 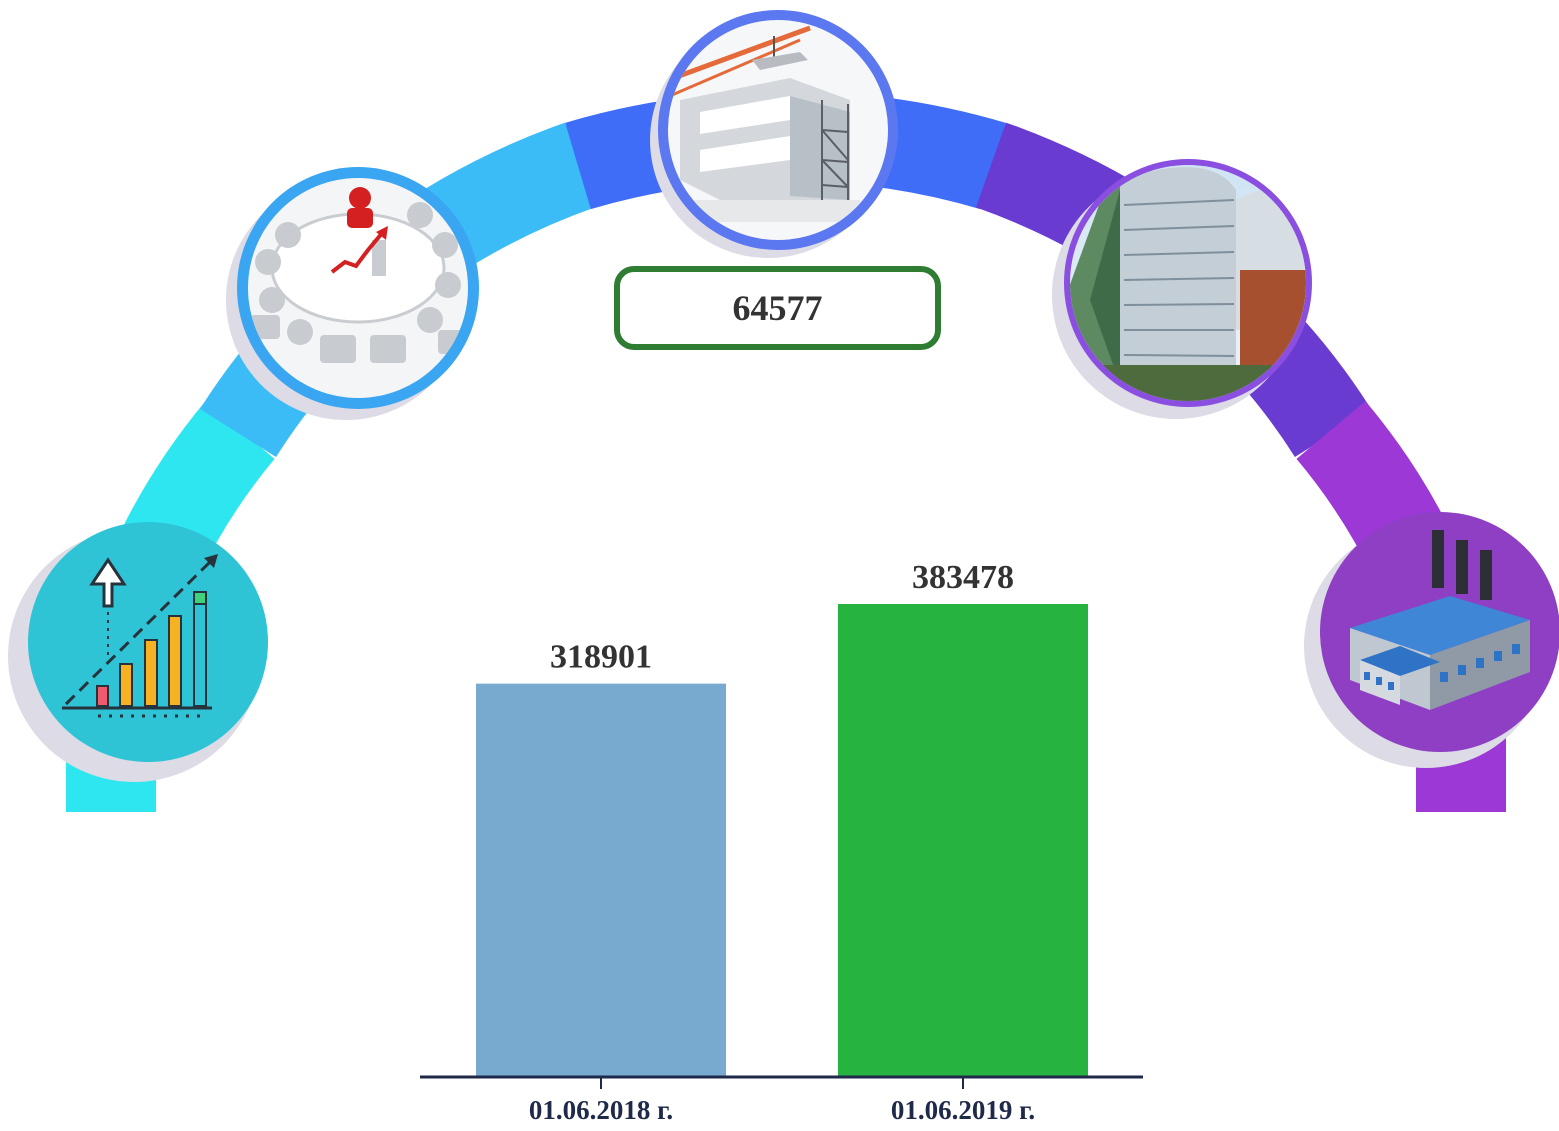 What do you see at coordinates (963, 1110) in the screenshot?
I see `x-tick-label: 01.06.2019 г.` at bounding box center [963, 1110].